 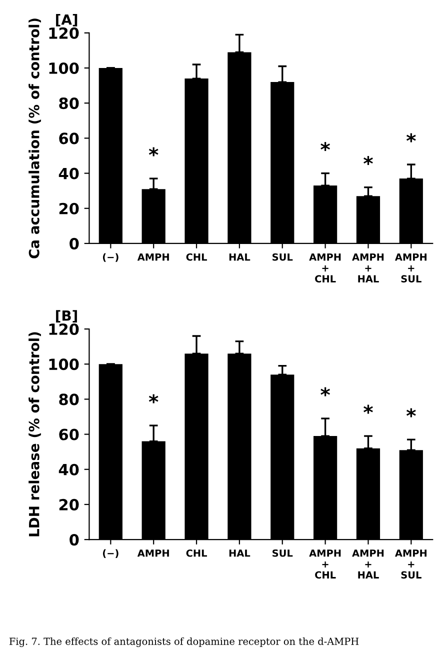 I want to click on y-axis-title: Ca accumulation (% of control), so click(x=34, y=138).